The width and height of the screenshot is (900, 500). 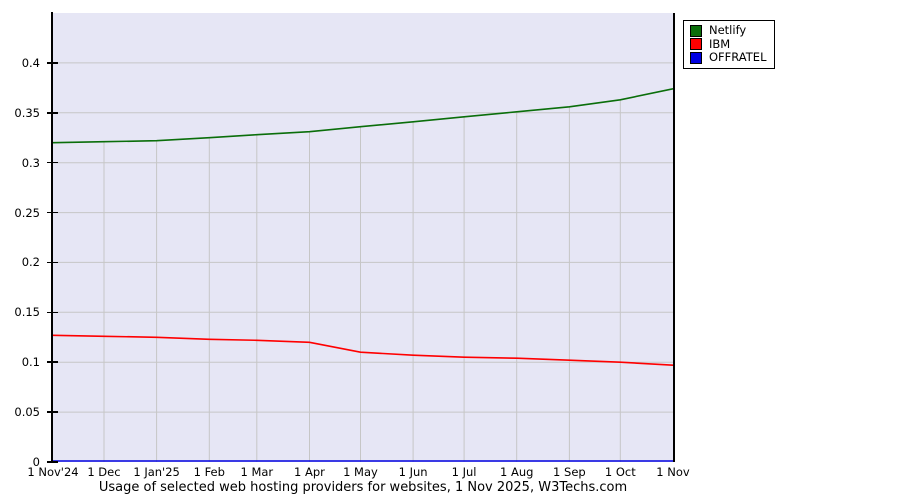 What do you see at coordinates (517, 472) in the screenshot?
I see `x-axis-tick-label: 1 Aug` at bounding box center [517, 472].